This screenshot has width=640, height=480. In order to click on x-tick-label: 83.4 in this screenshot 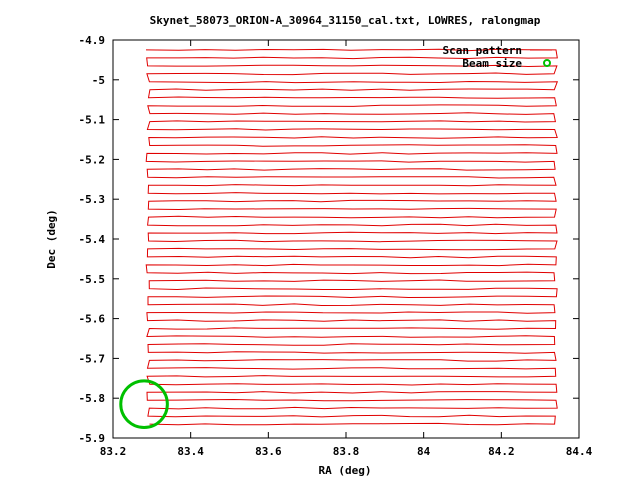, I will do `click(190, 451)`.